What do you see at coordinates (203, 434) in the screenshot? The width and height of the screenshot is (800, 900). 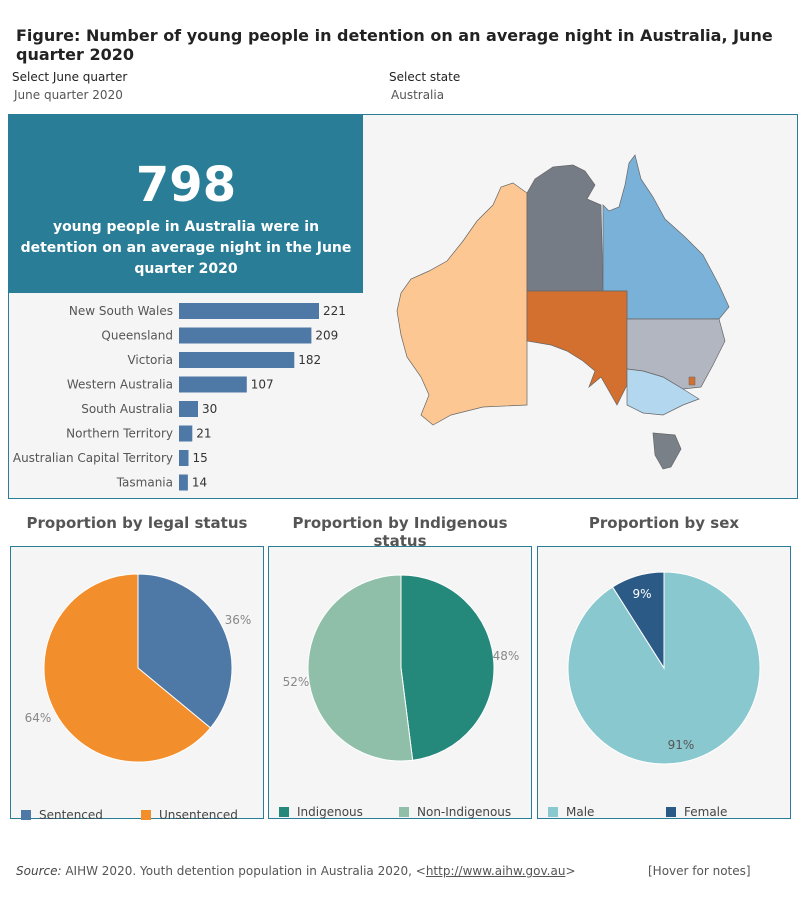 I see `bar-value-northern-territory: 21` at bounding box center [203, 434].